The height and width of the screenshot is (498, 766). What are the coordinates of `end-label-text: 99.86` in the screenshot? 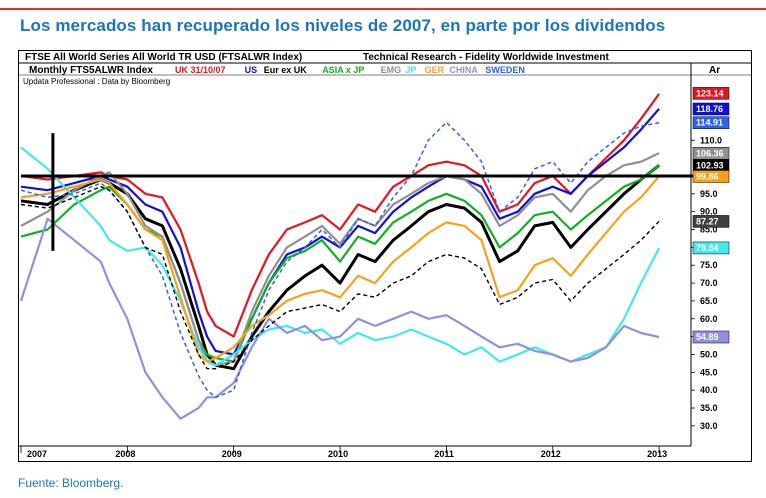 It's located at (707, 176).